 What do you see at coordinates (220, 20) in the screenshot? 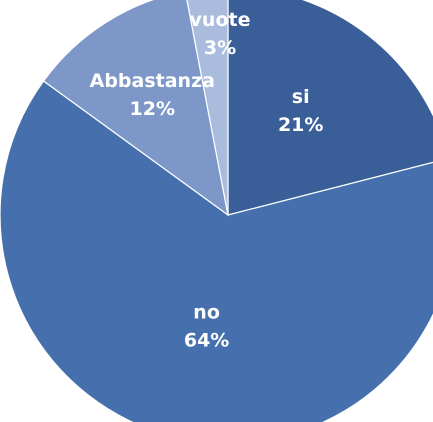
I see `slice-label-vuote: vuote` at bounding box center [220, 20].